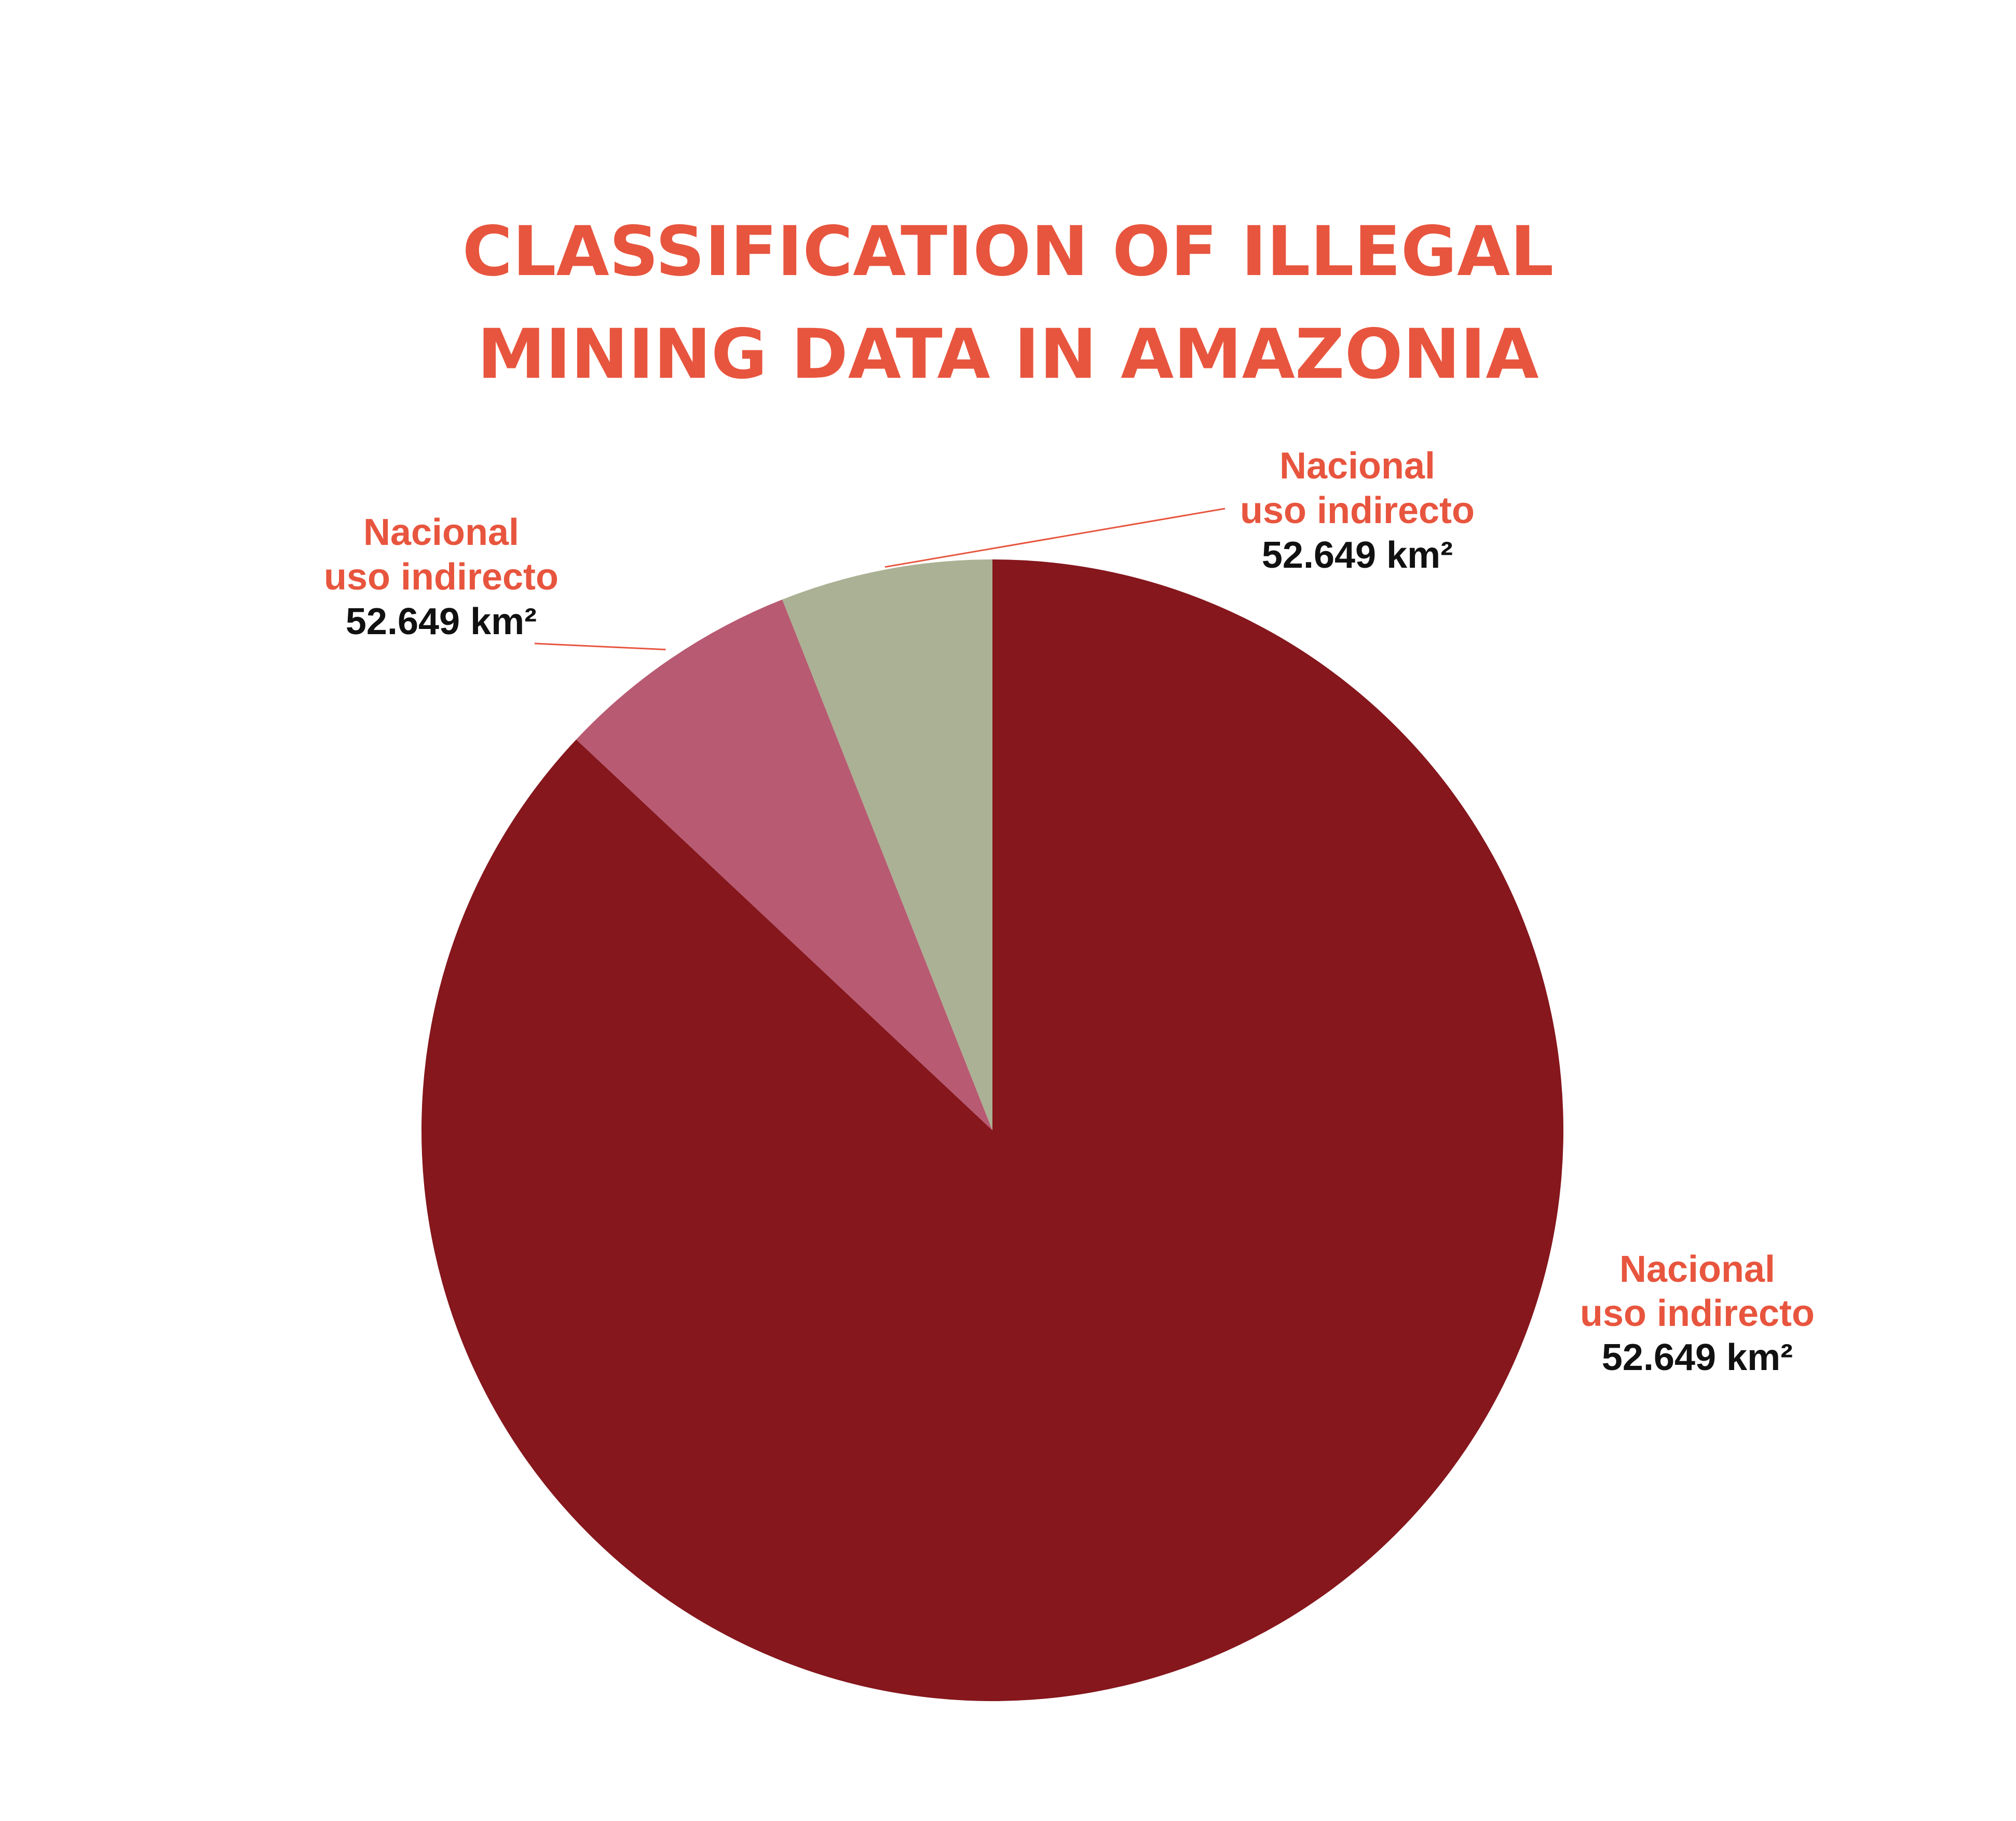 This screenshot has height=1821, width=2016. Describe the element at coordinates (1358, 555) in the screenshot. I see `slice-value-3: 52.649 km²` at that location.